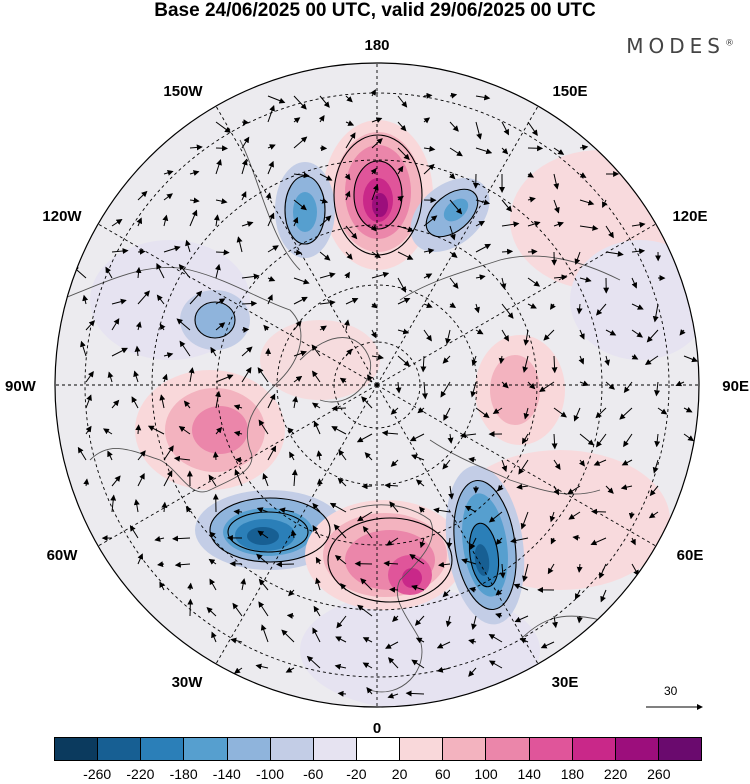 The height and width of the screenshot is (784, 750). Describe the element at coordinates (97, 774) in the screenshot. I see `legend-tick-label: -260` at that location.